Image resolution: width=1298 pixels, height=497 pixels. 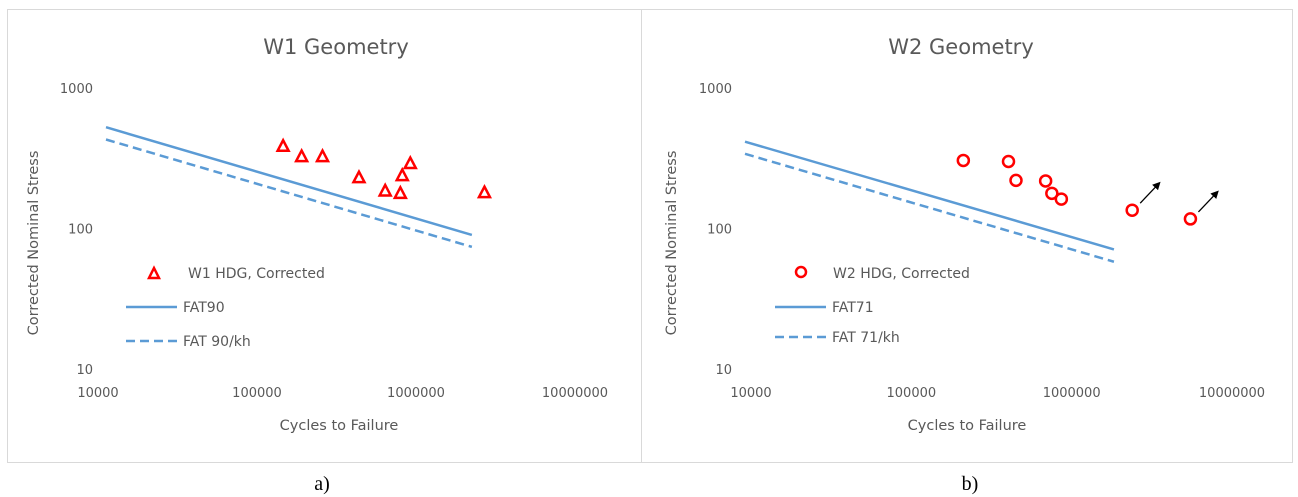 I want to click on legend-b: W2 HDG, Corrected FAT71 FAT 71/kh, so click(x=872, y=305).